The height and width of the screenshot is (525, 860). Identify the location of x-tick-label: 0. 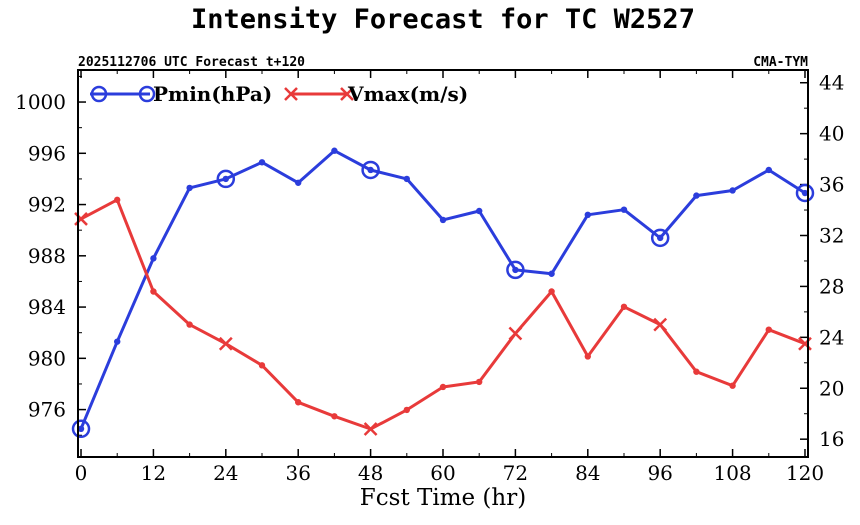
(81, 473).